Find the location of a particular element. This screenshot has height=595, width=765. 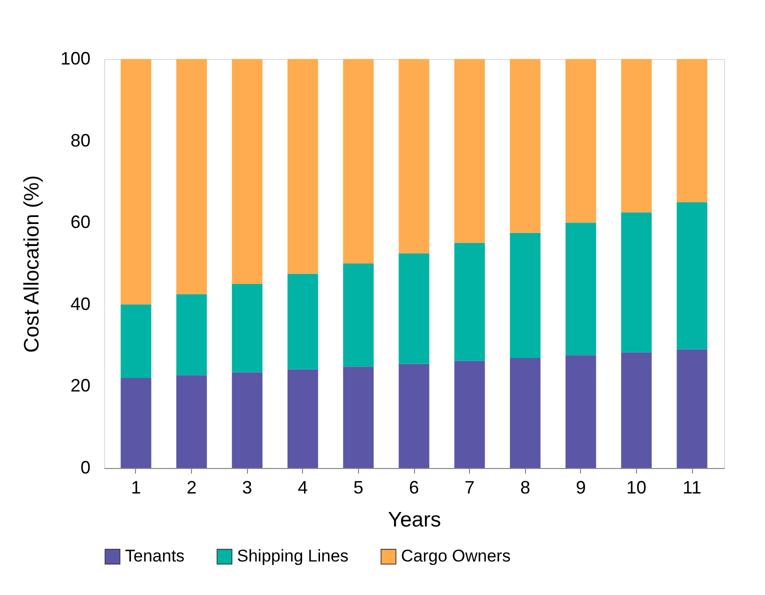

x-tick-label: 3 is located at coordinates (247, 488).